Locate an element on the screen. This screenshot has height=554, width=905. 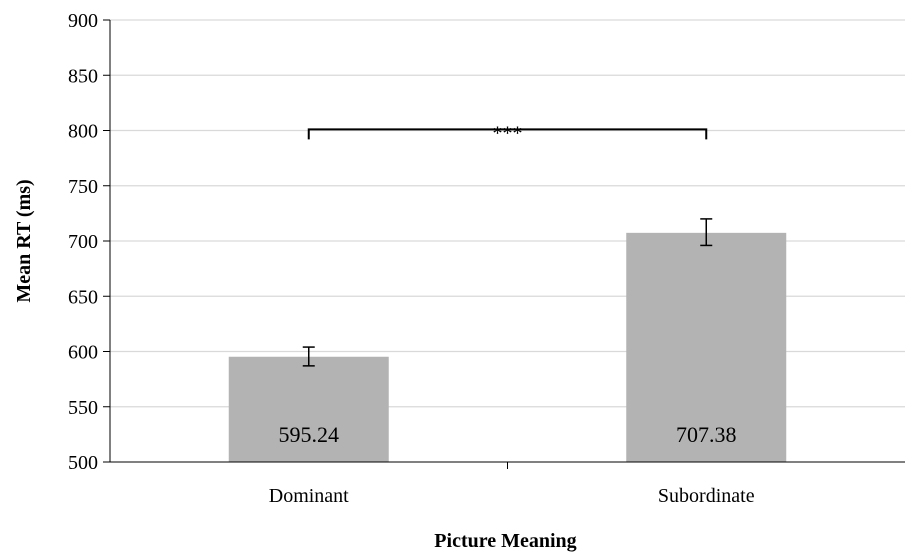
y-tick-label: 850 is located at coordinates (83, 76).